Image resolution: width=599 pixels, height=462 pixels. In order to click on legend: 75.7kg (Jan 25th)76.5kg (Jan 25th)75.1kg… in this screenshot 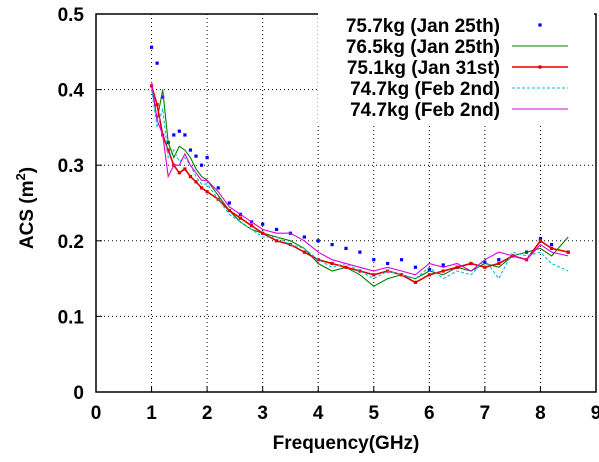, I will do `click(456, 67)`.